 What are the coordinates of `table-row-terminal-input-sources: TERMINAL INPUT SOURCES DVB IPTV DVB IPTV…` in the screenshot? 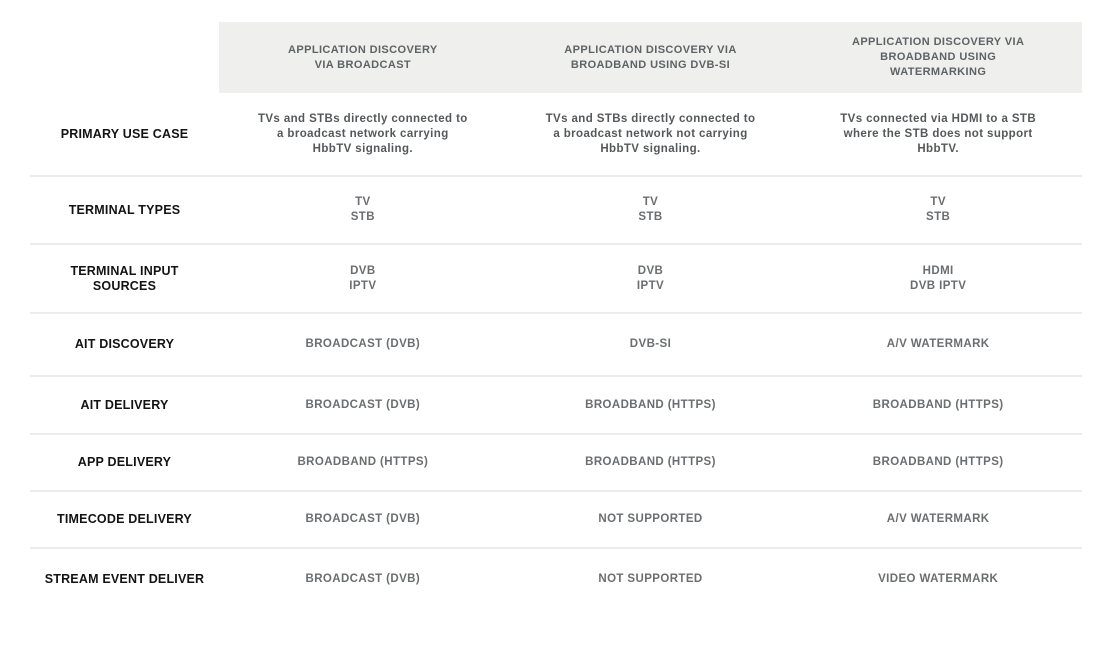 It's located at (556, 277).